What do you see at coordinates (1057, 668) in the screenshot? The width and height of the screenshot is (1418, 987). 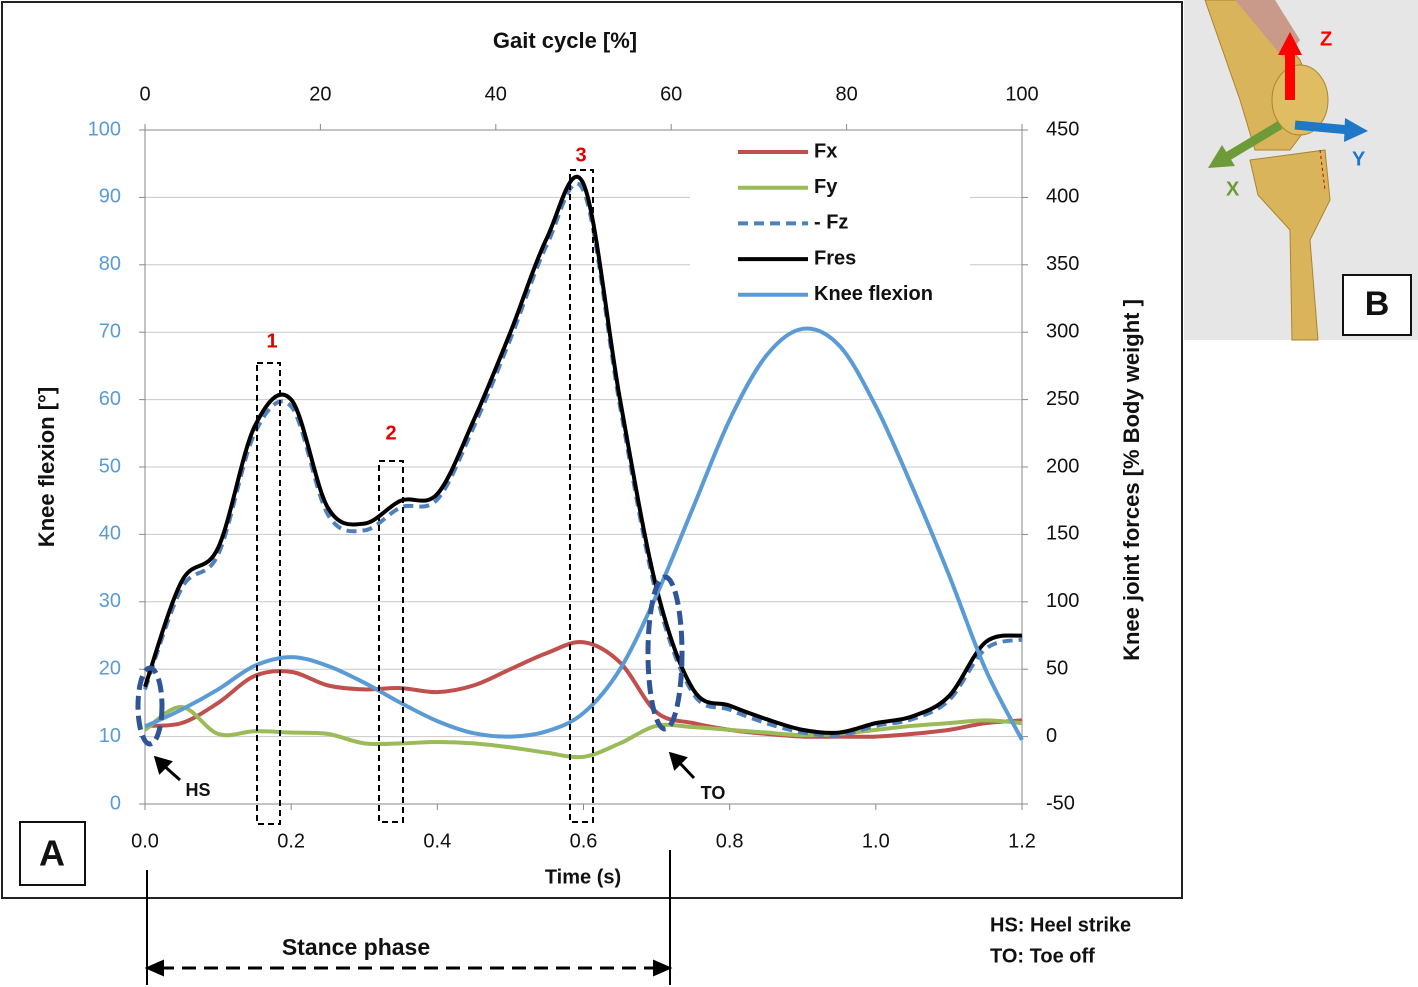 I see `y2-tick-label: 50` at bounding box center [1057, 668].